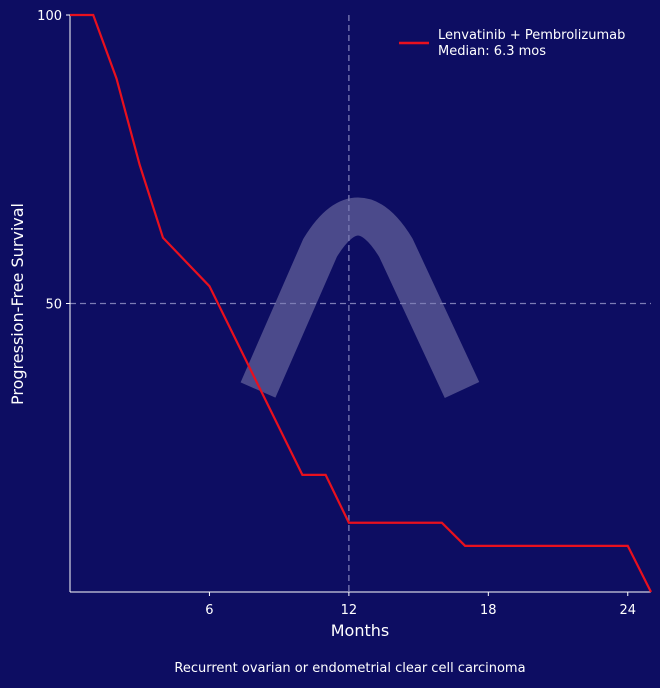 Image resolution: width=660 pixels, height=688 pixels. Describe the element at coordinates (49, 16) in the screenshot. I see `y-tick-label: 100` at that location.